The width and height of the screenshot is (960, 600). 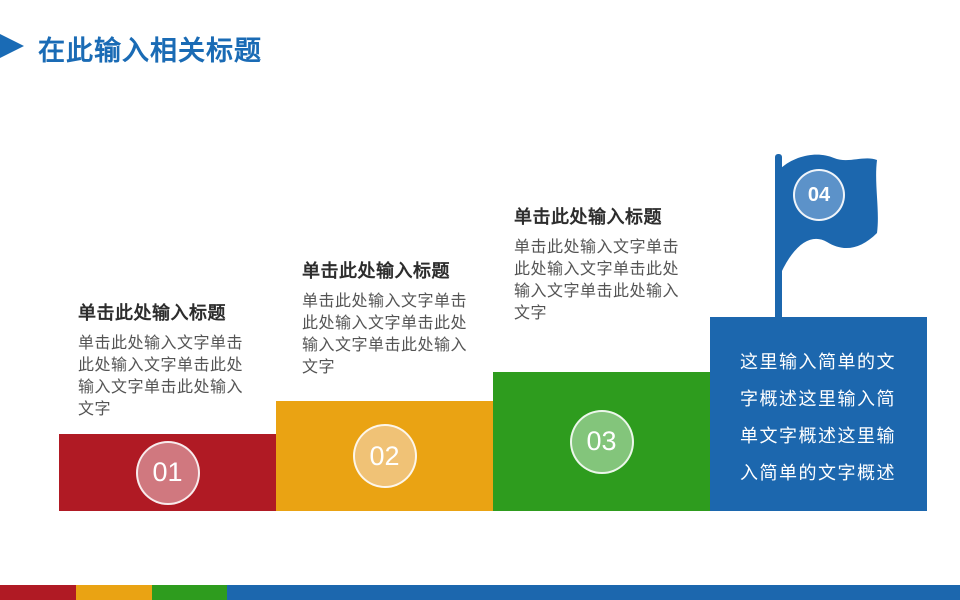 I want to click on step-4-number-badge: 04, so click(x=819, y=195).